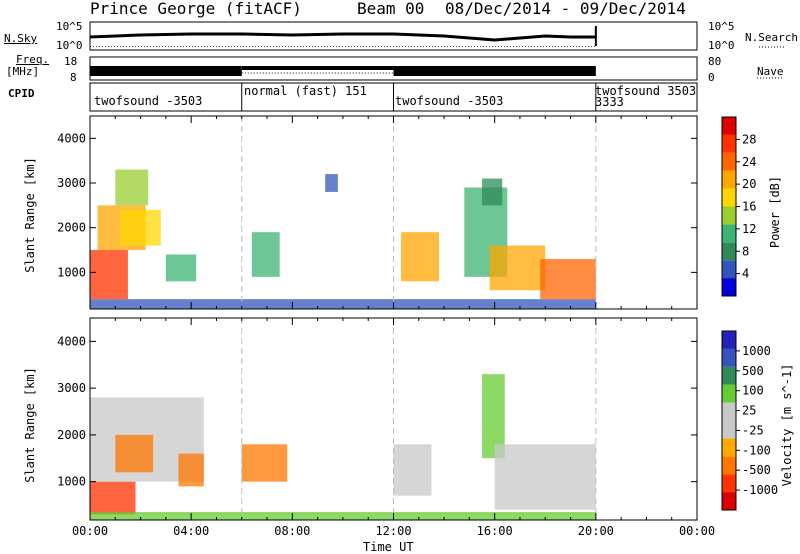 Image resolution: width=800 pixels, height=554 pixels. I want to click on cpid-label: CPID, so click(21, 93).